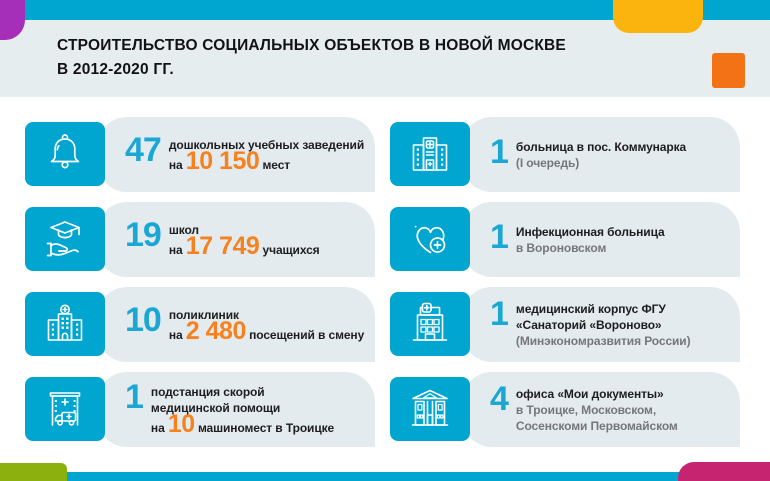 The image size is (770, 481). I want to click on stat-subtext: в Вороновском, so click(561, 248).